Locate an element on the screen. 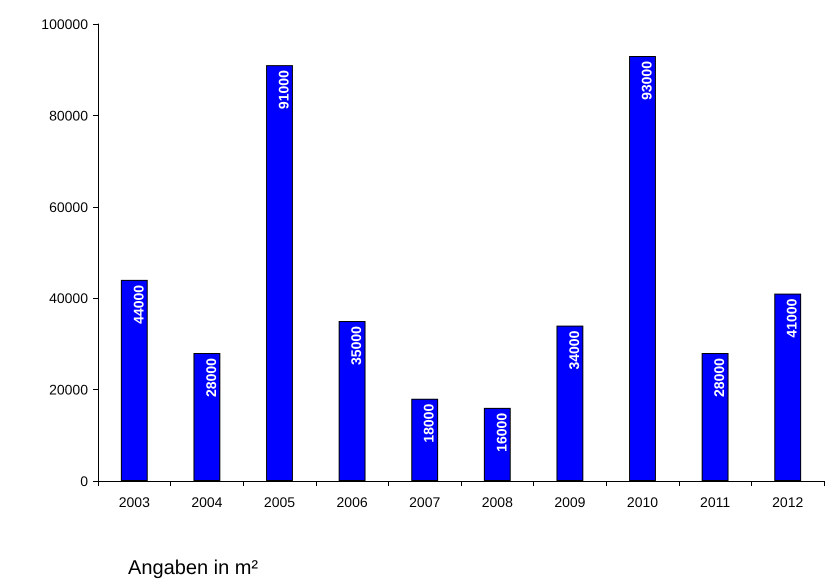  text: Angaben in m² is located at coordinates (193, 568).